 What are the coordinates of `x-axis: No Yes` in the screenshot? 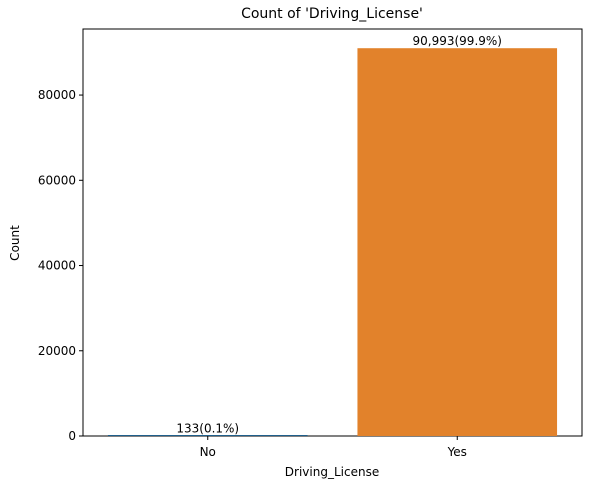 It's located at (333, 447).